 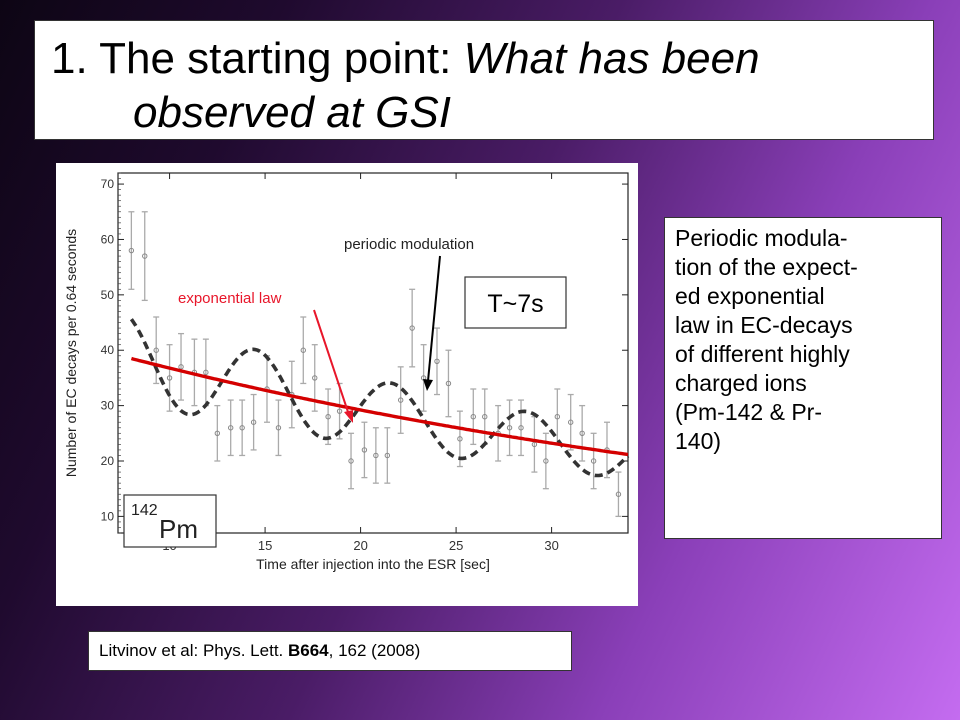 I want to click on x-axis-label: Time after injection into the ESR [sec], so click(x=373, y=564).